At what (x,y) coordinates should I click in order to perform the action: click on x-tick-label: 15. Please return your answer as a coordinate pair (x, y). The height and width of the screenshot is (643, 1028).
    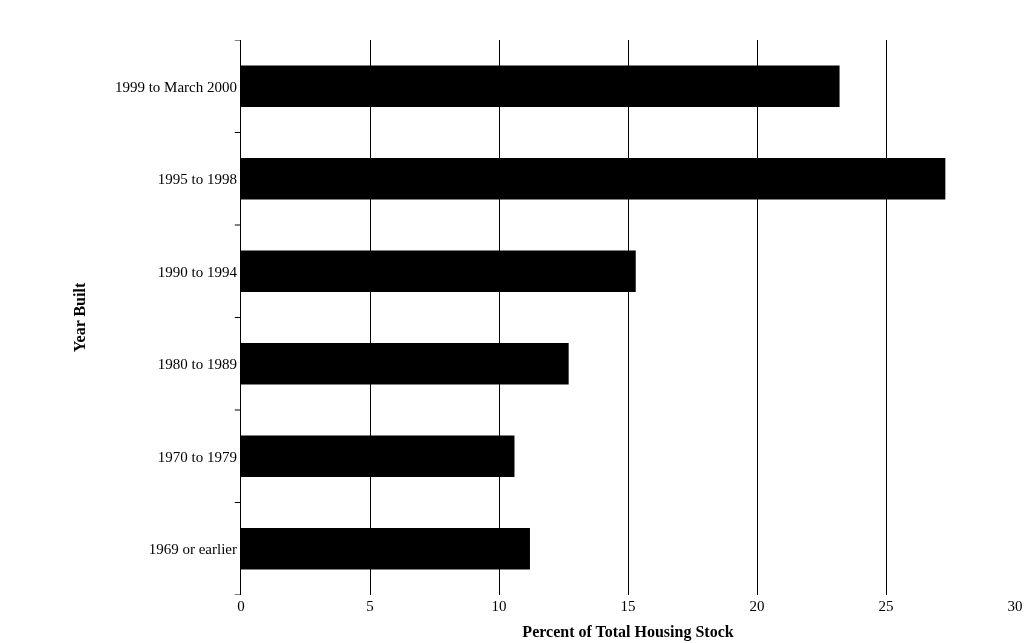
    Looking at the image, I should click on (628, 606).